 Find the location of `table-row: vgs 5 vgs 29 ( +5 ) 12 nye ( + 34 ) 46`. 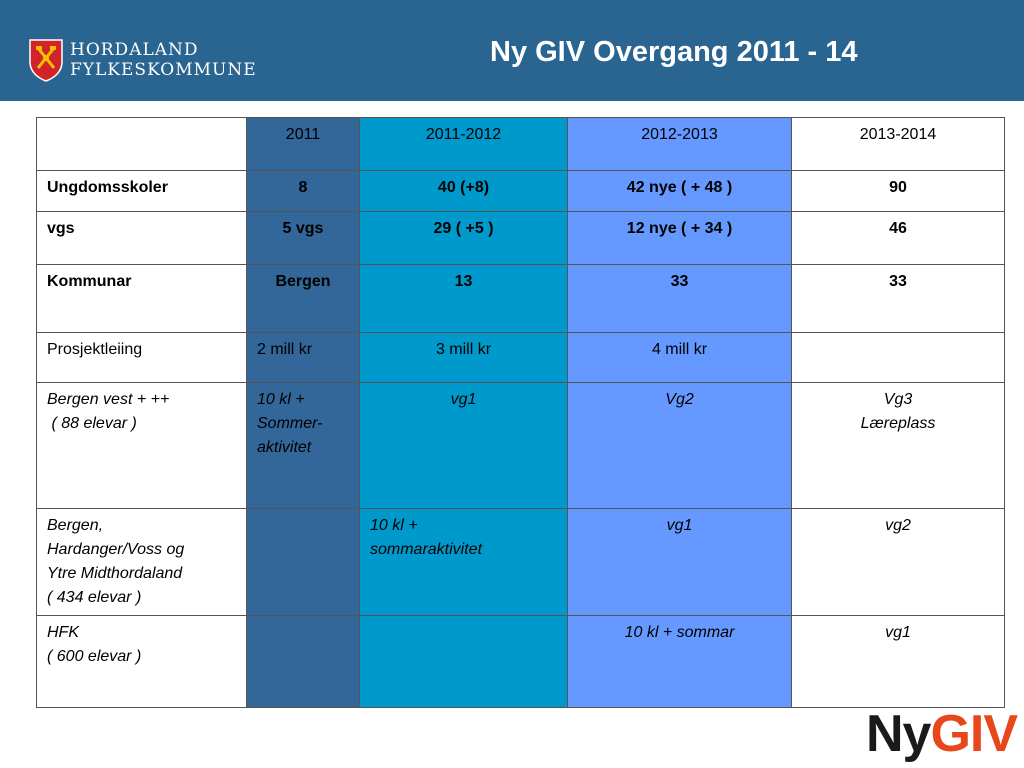

table-row: vgs 5 vgs 29 ( +5 ) 12 nye ( + 34 ) 46 is located at coordinates (520, 238).